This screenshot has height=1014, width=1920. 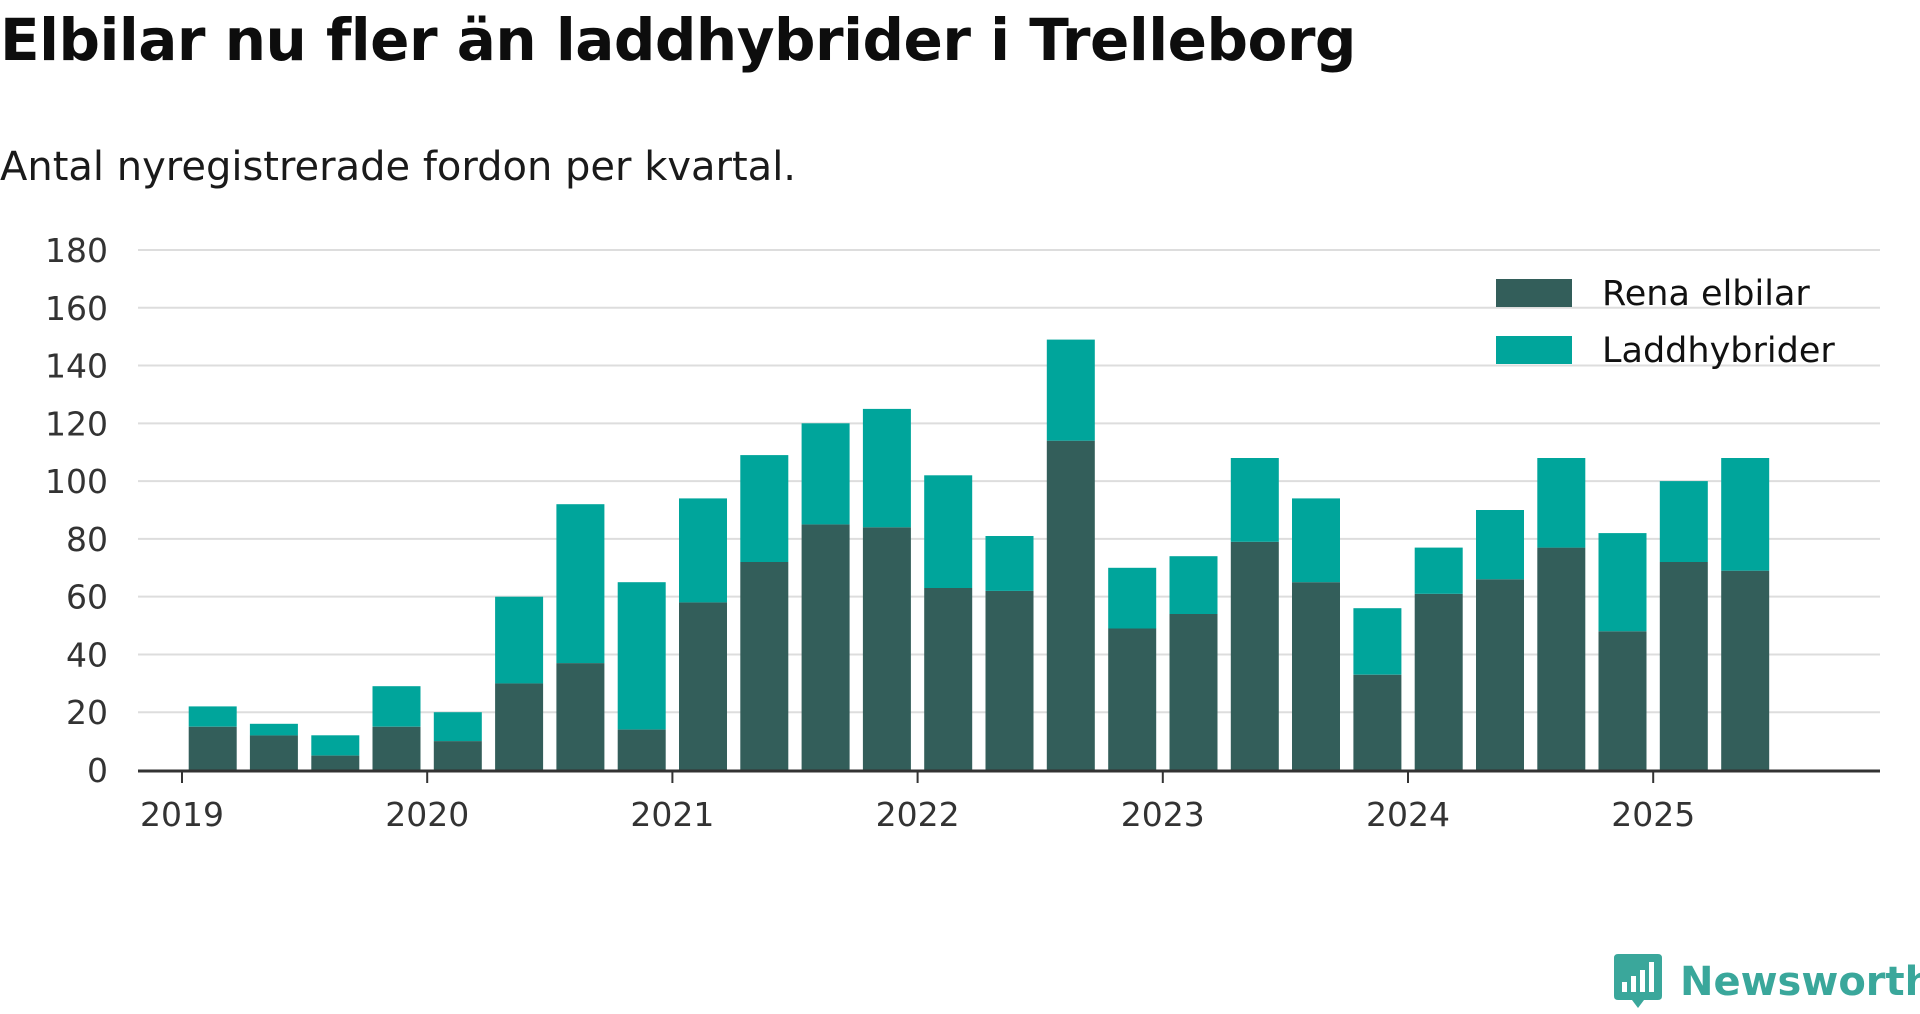 What do you see at coordinates (87, 539) in the screenshot?
I see `y-tick-label: 80` at bounding box center [87, 539].